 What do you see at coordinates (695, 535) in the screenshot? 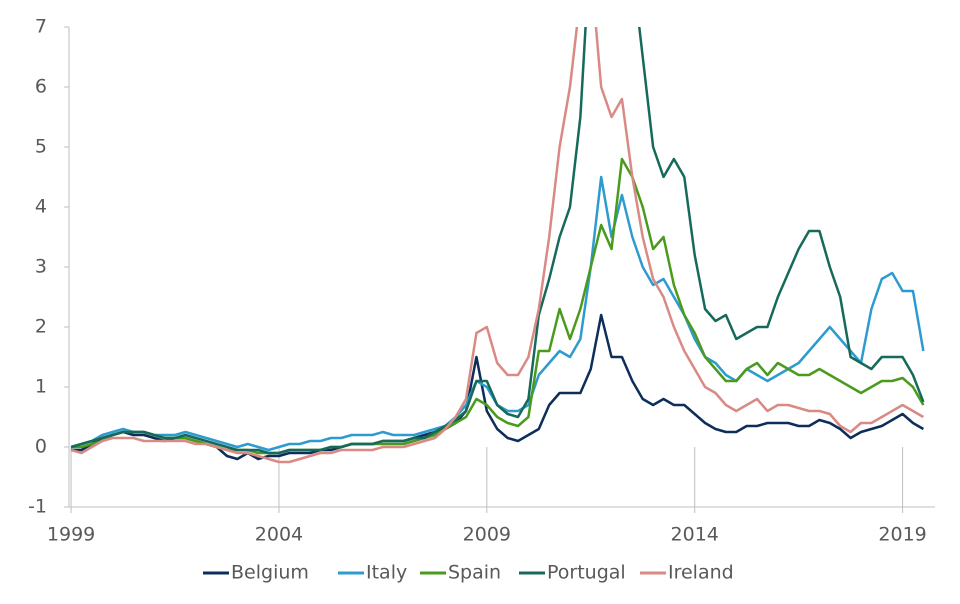
I see `x-tick-label: 2014` at bounding box center [695, 535].